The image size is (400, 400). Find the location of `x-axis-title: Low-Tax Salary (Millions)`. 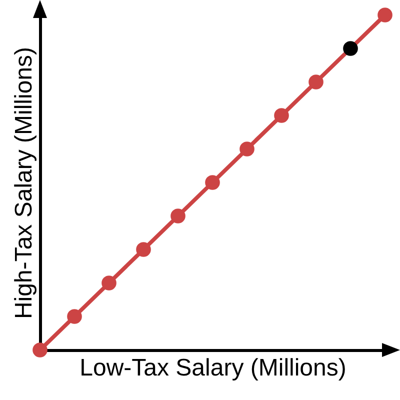

x-axis-title: Low-Tax Salary (Millions) is located at coordinates (213, 368).